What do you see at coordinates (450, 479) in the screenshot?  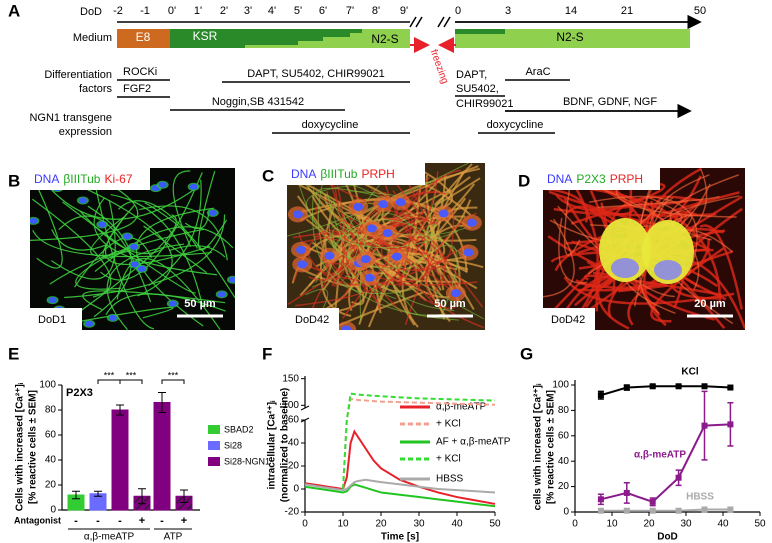 I see `legend-label: HBSS` at bounding box center [450, 479].